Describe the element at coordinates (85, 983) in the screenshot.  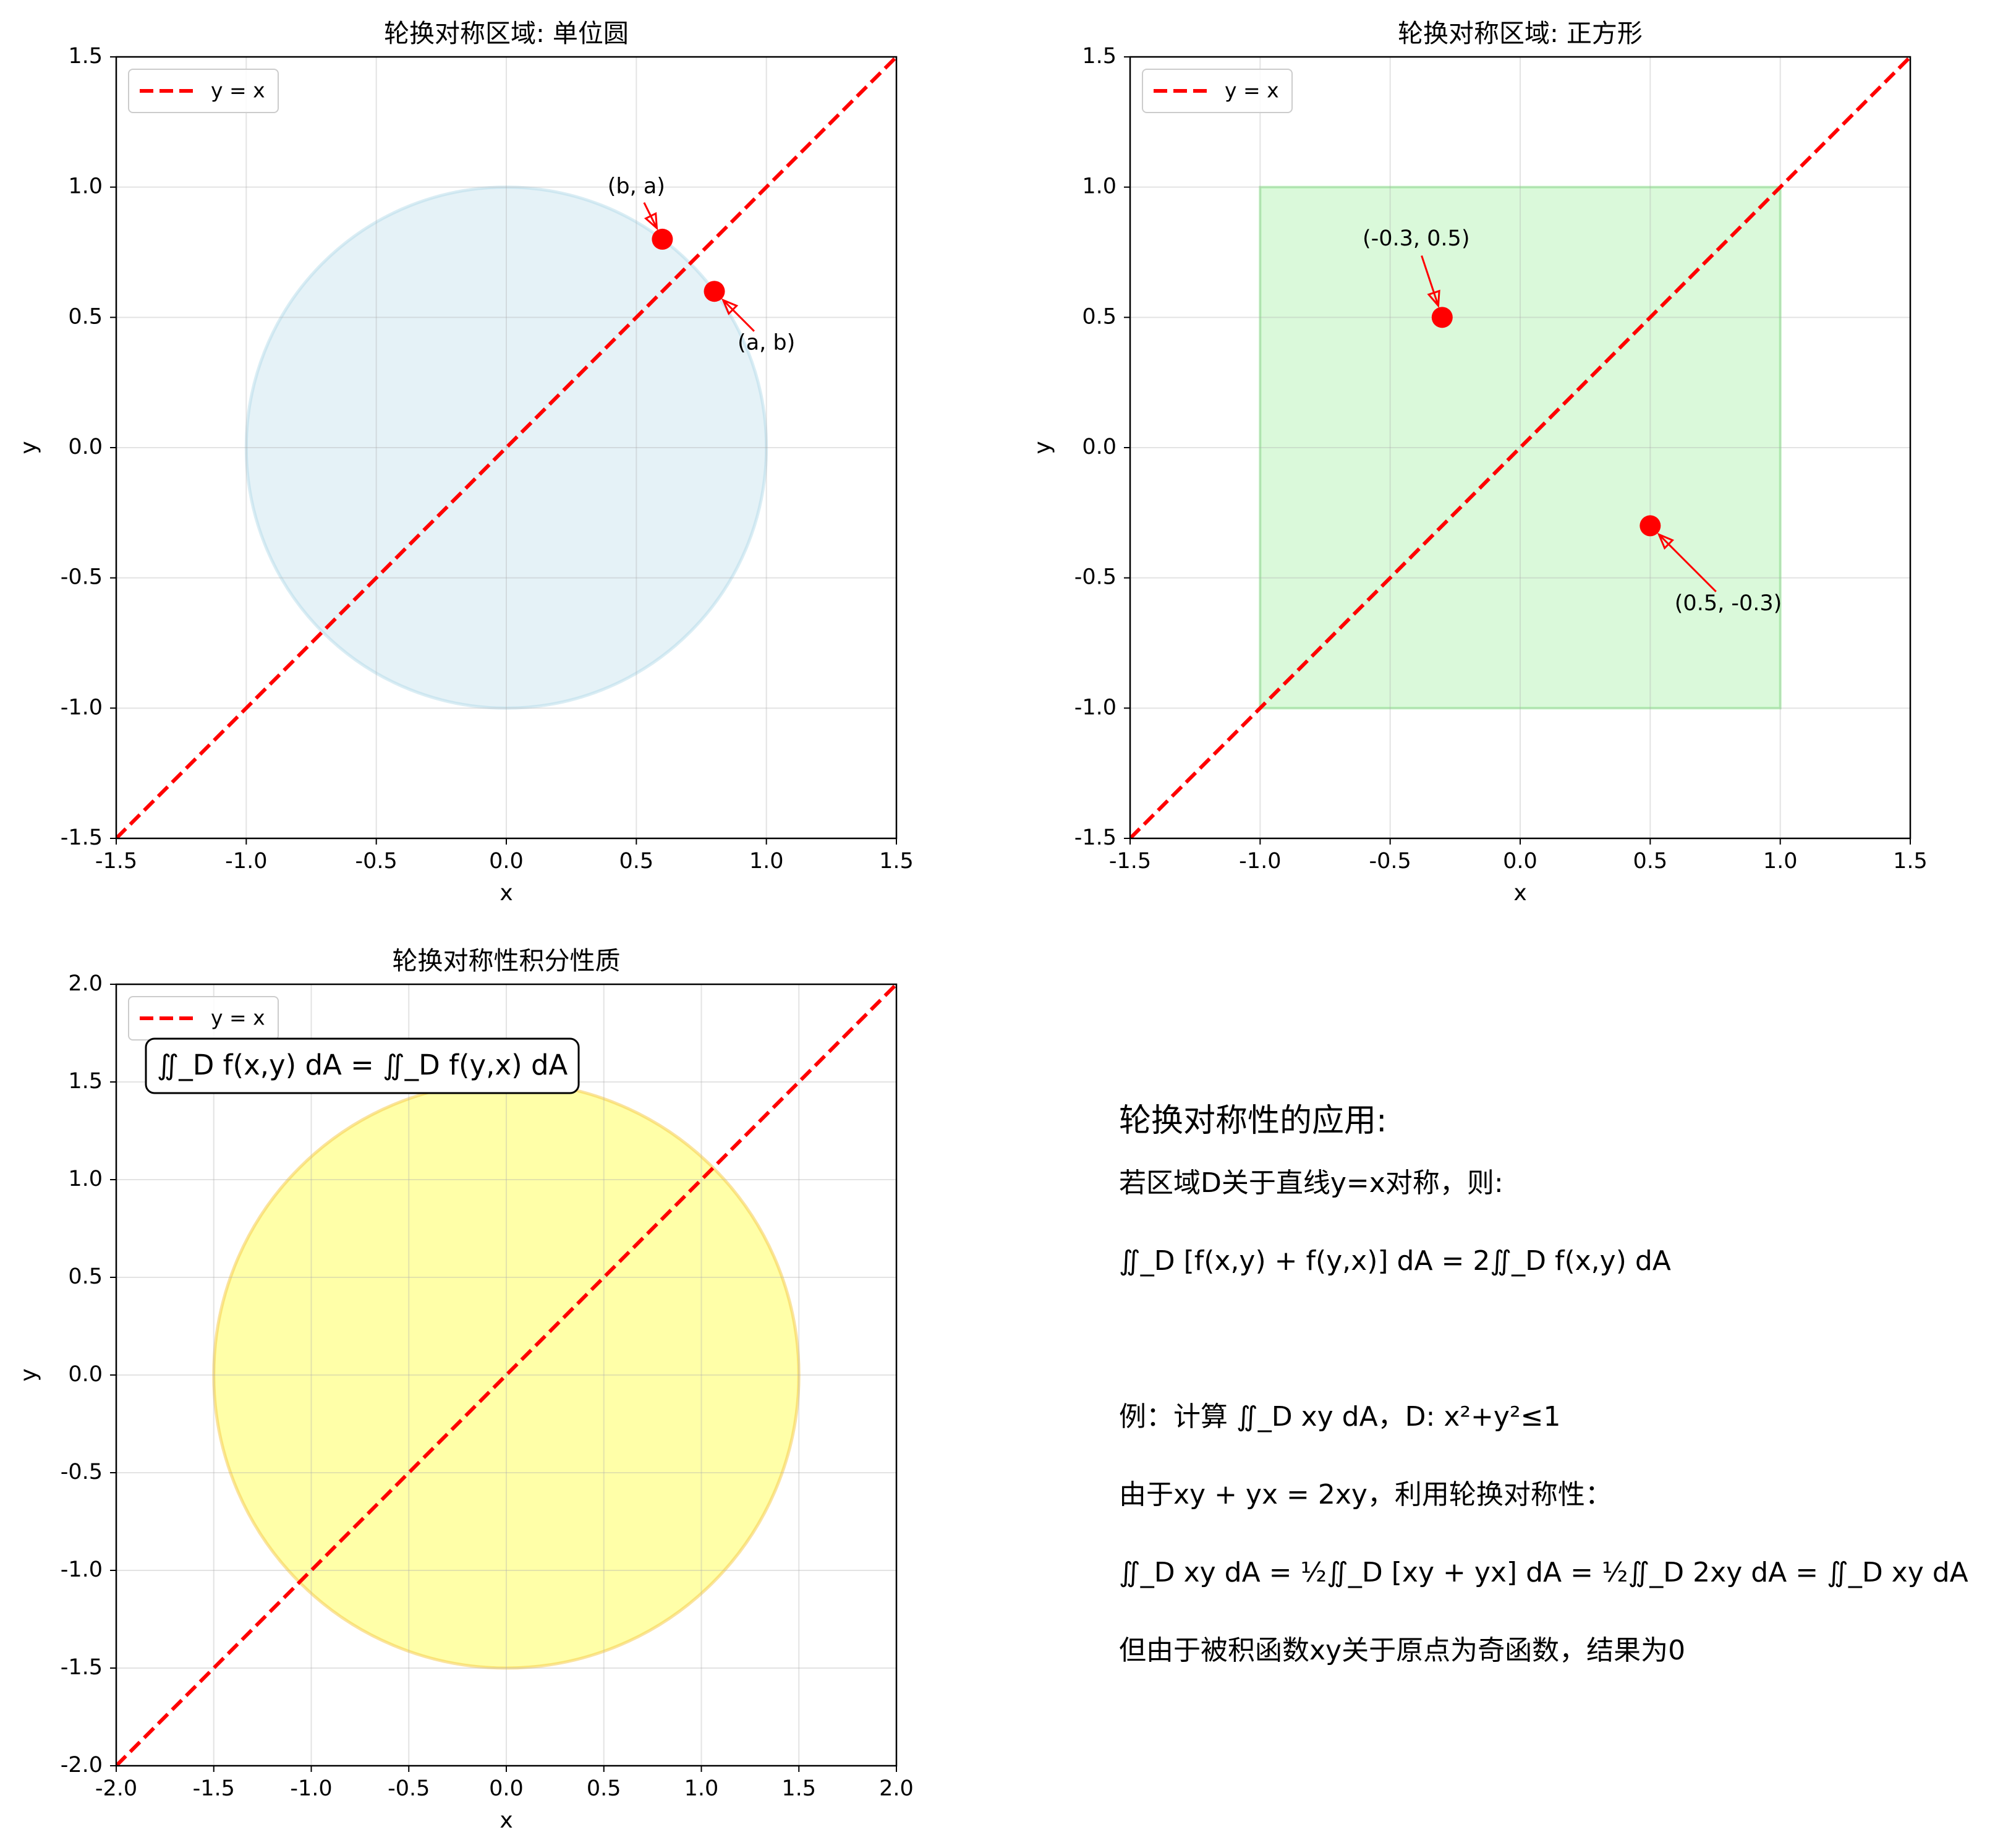
I see `y-tick-label: 2.0` at that location.